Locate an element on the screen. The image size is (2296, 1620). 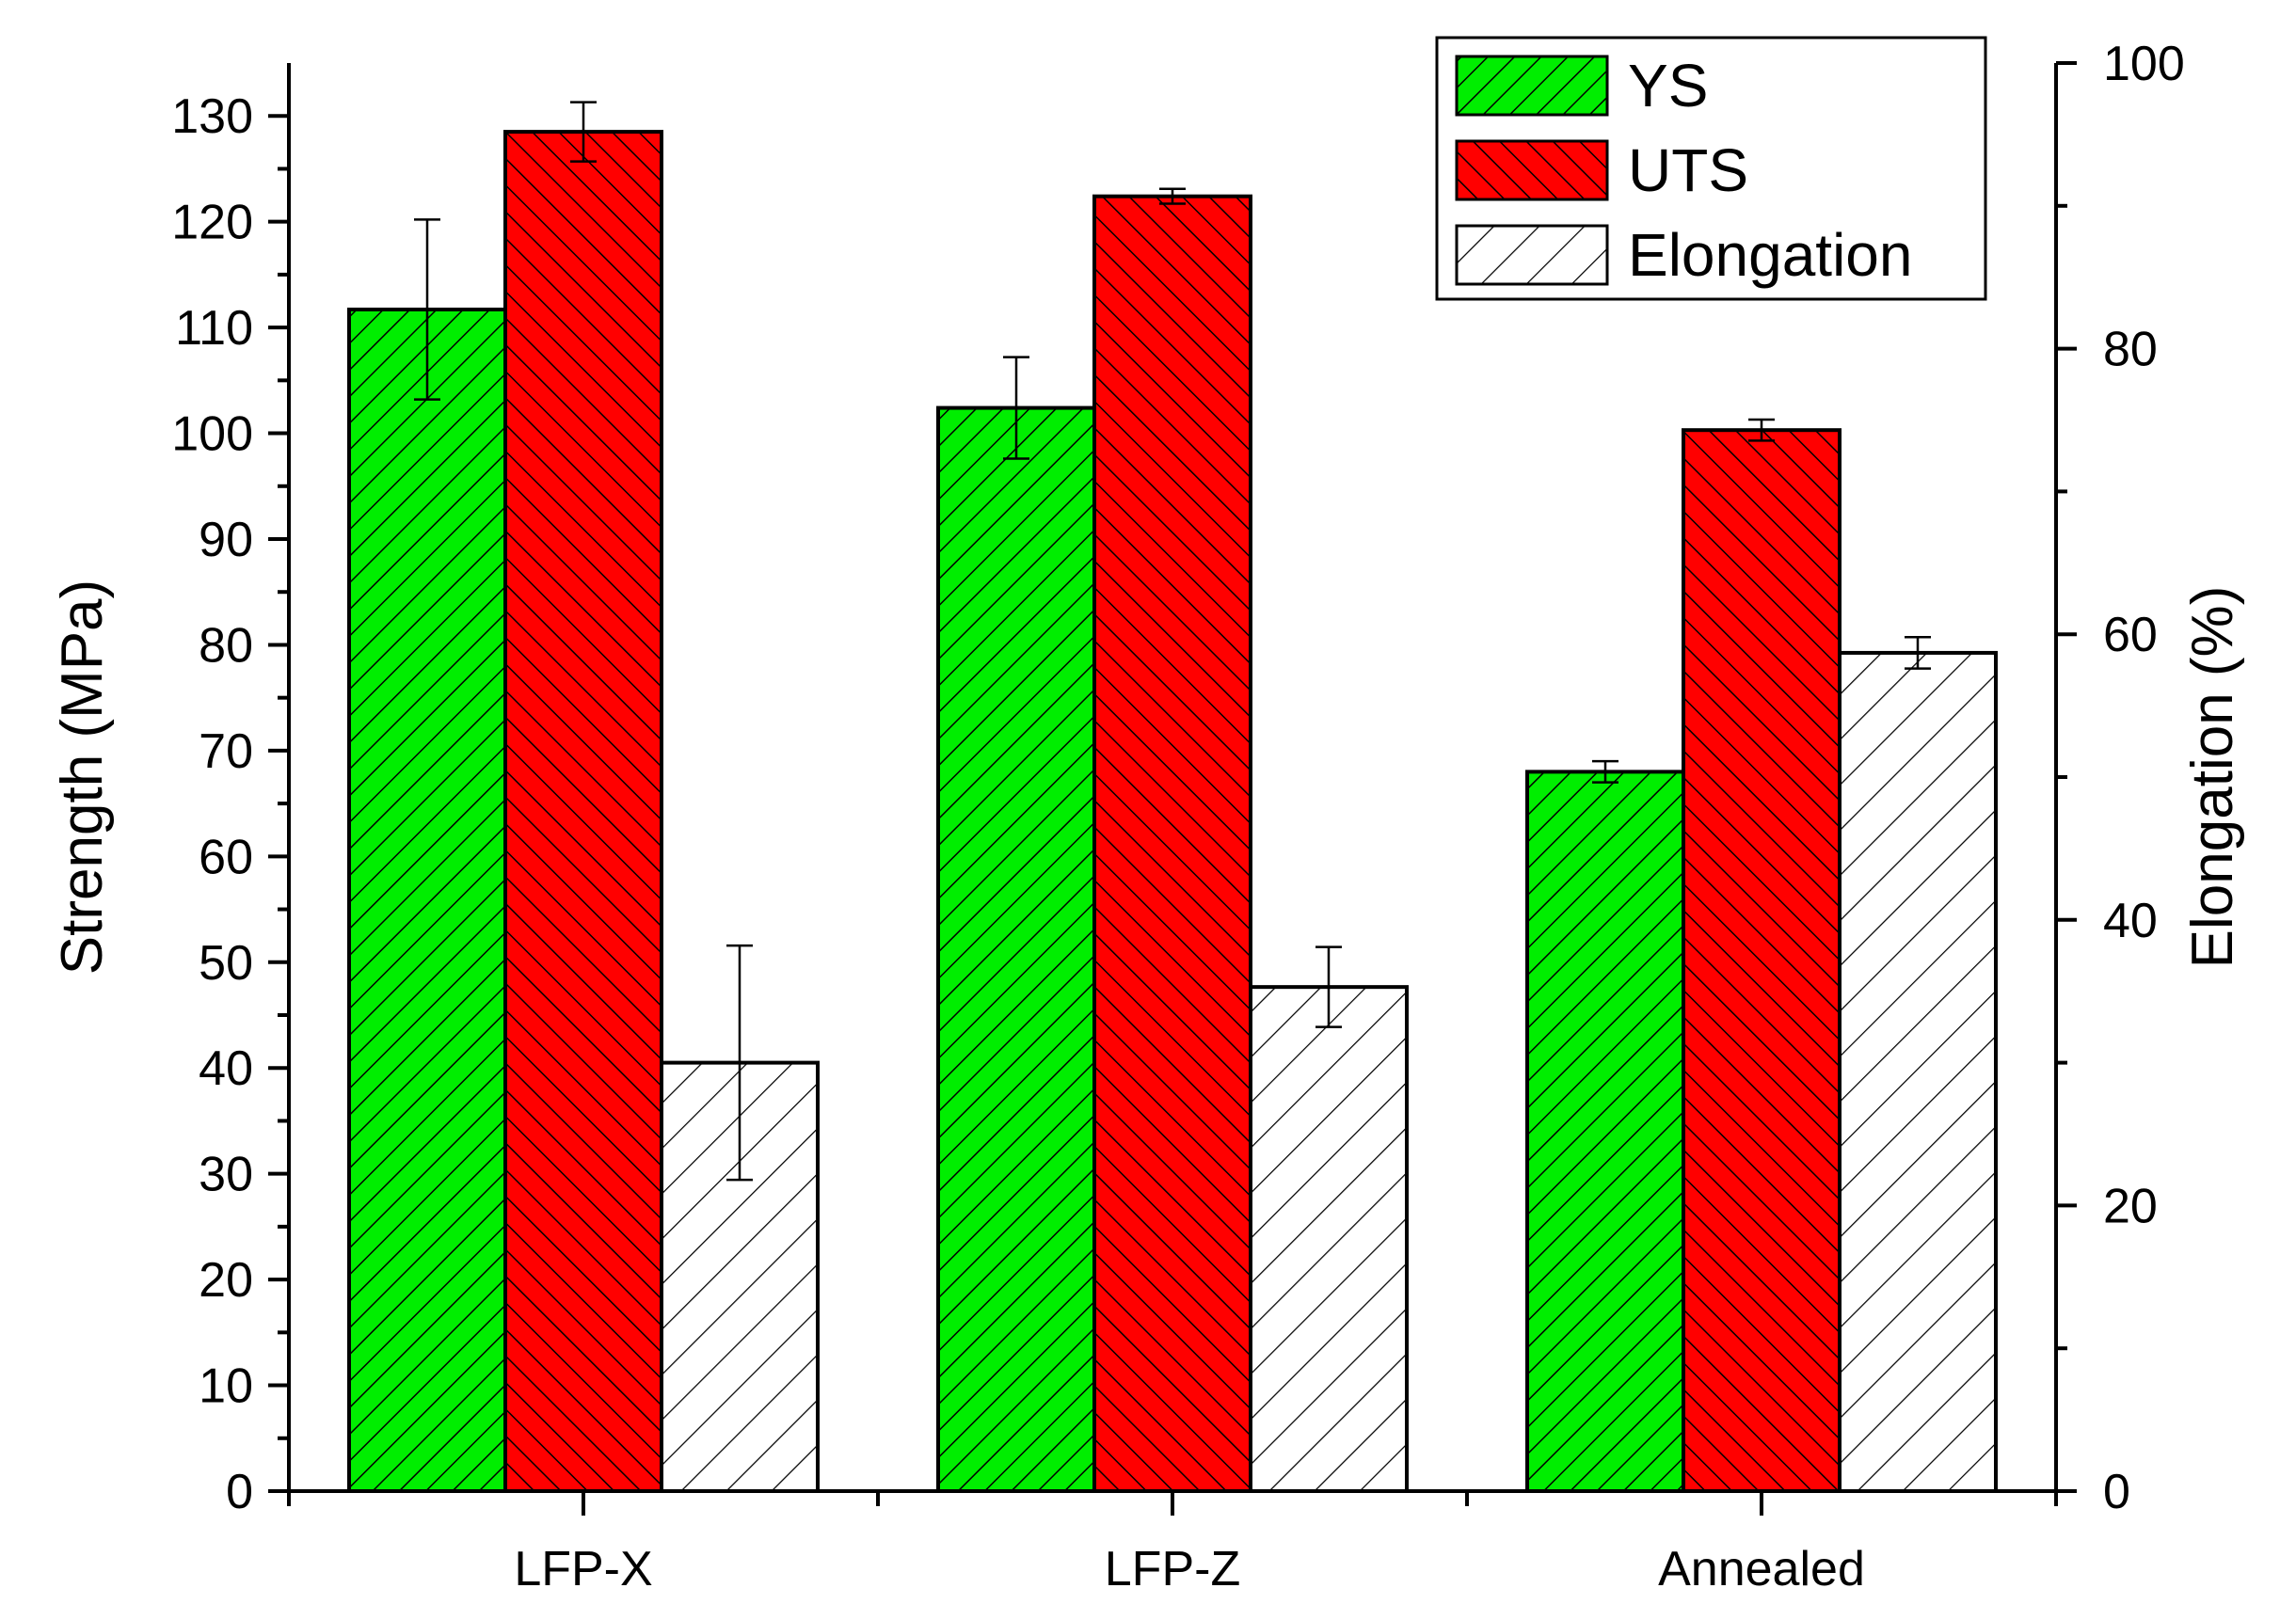
left-tick-label: 120 is located at coordinates (212, 223).